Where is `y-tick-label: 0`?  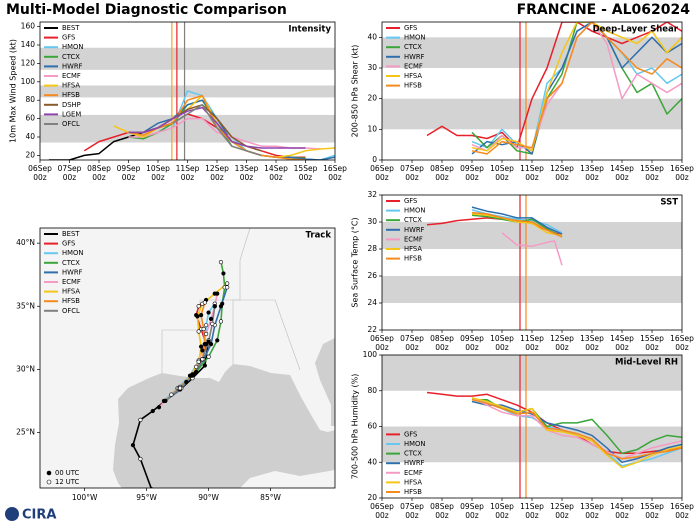
y-tick-label: 0 is located at coordinates (374, 159).